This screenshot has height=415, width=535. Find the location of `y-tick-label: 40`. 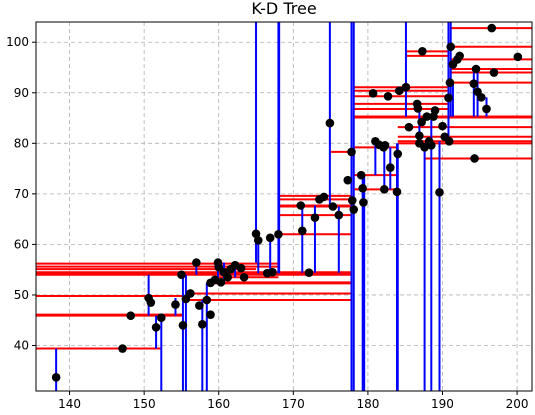

y-tick-label: 40 is located at coordinates (21, 346).